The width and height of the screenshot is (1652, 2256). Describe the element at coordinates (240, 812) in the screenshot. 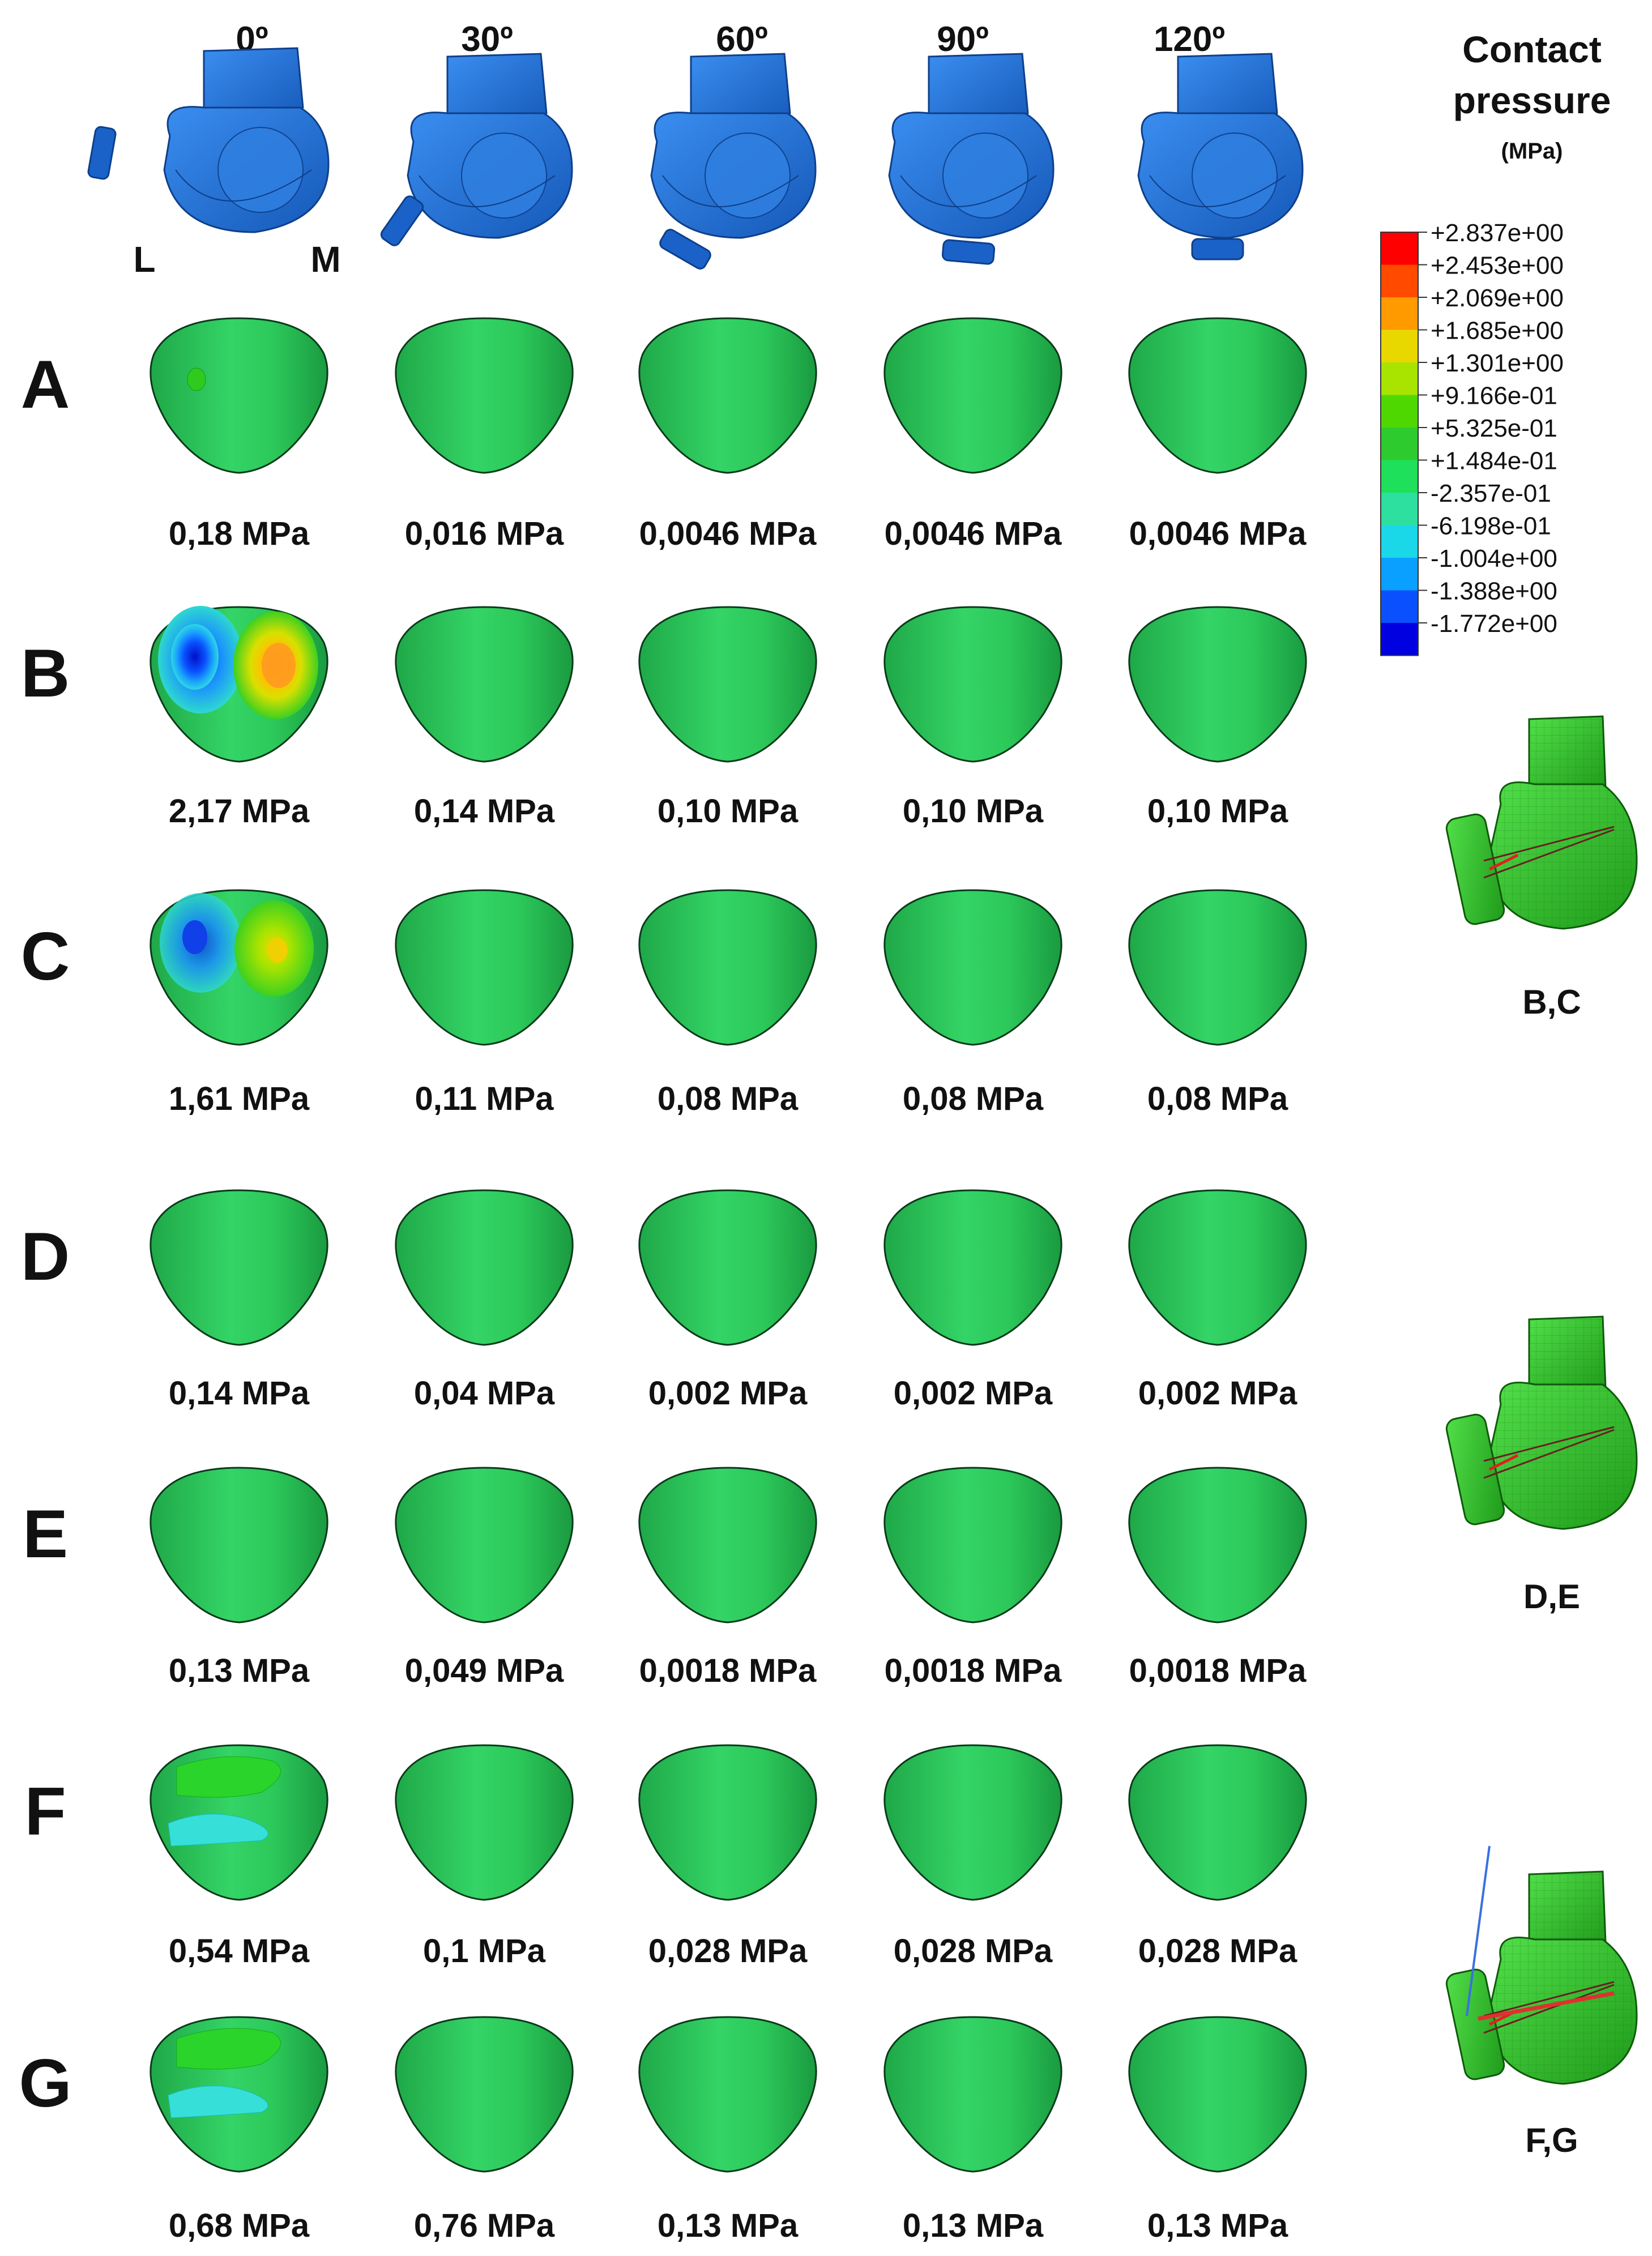

I see `pressure-value-B-0: 2,17 MPa` at that location.